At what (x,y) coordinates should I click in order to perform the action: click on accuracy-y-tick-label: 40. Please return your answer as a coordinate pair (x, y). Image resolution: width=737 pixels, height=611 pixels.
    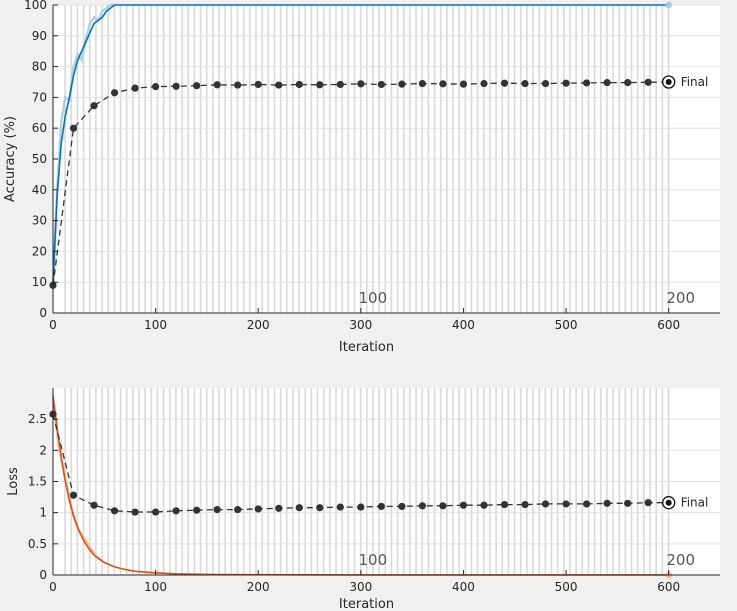
    Looking at the image, I should click on (39, 190).